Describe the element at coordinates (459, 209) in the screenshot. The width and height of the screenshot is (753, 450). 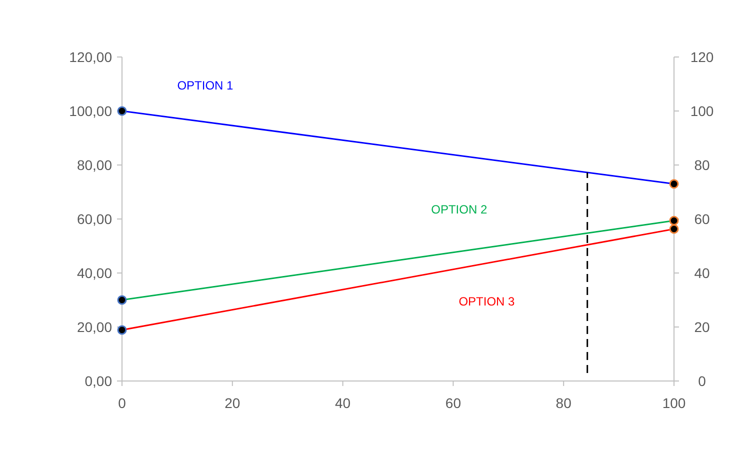
I see `text: OPTION 2` at that location.